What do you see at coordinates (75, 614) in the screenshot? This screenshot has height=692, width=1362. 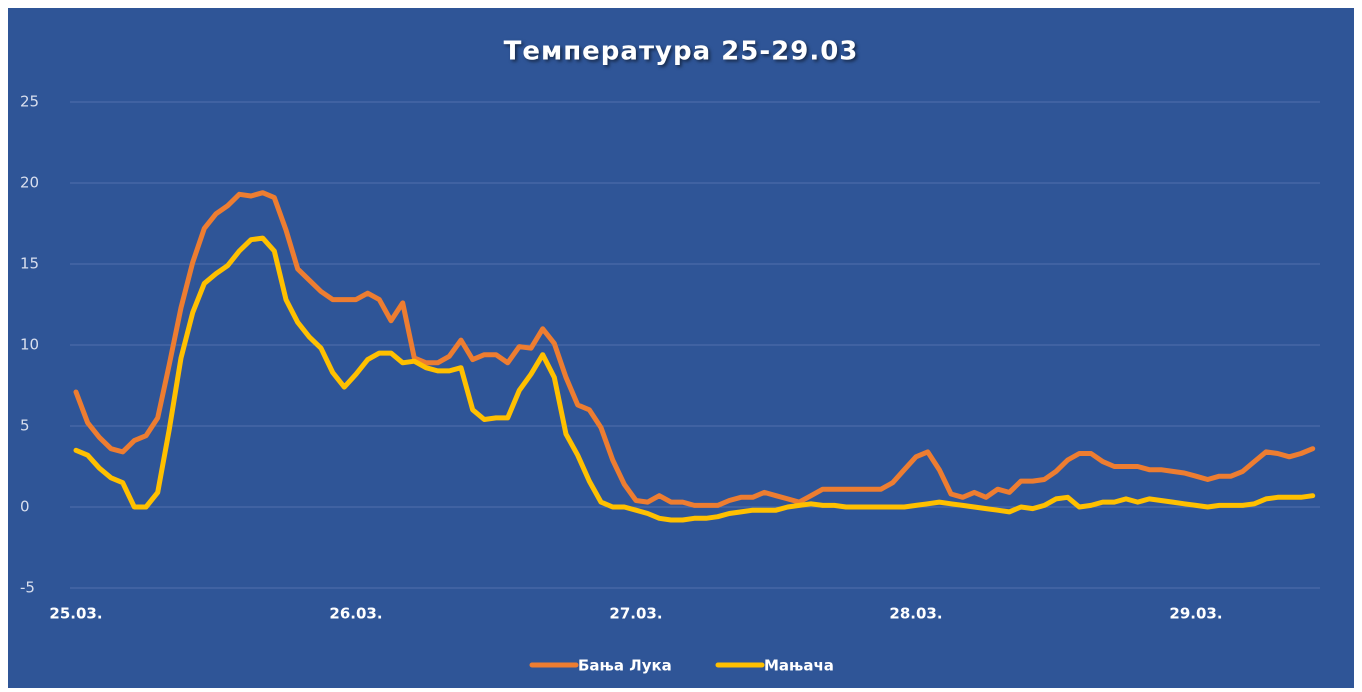 I see `x-tick-label: 25.03.` at bounding box center [75, 614].